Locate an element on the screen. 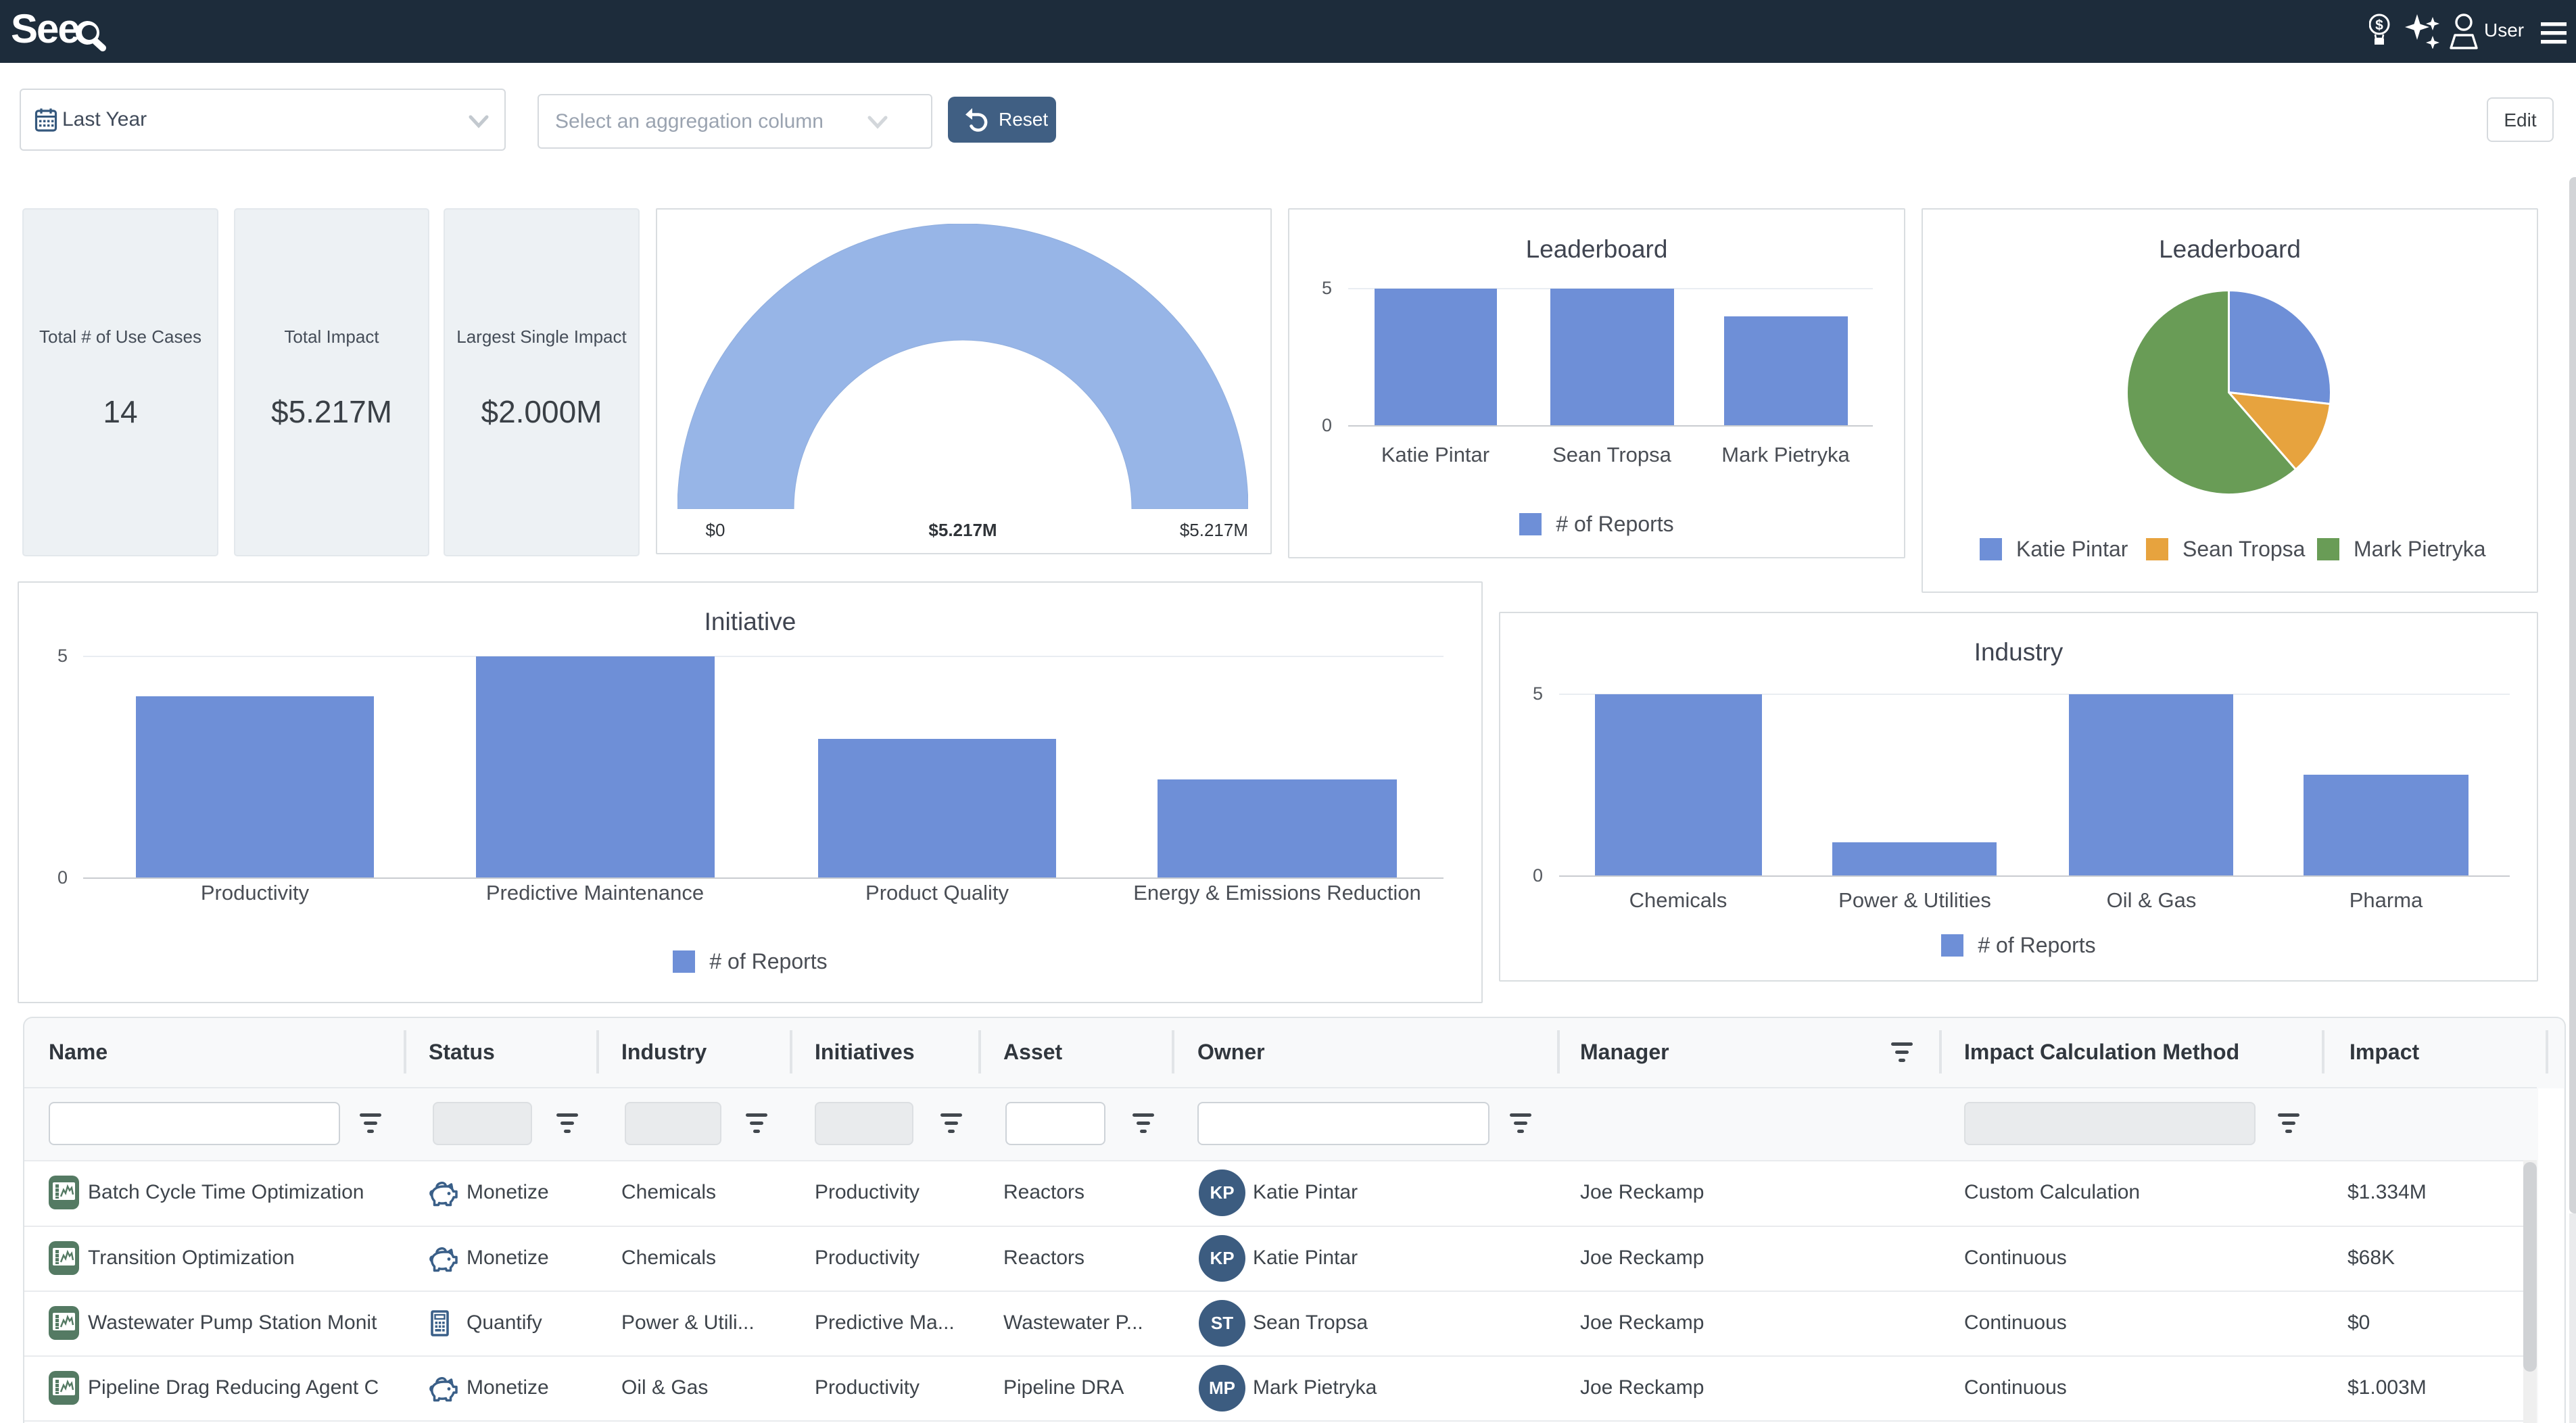  svg-text: See is located at coordinates (45, 29).